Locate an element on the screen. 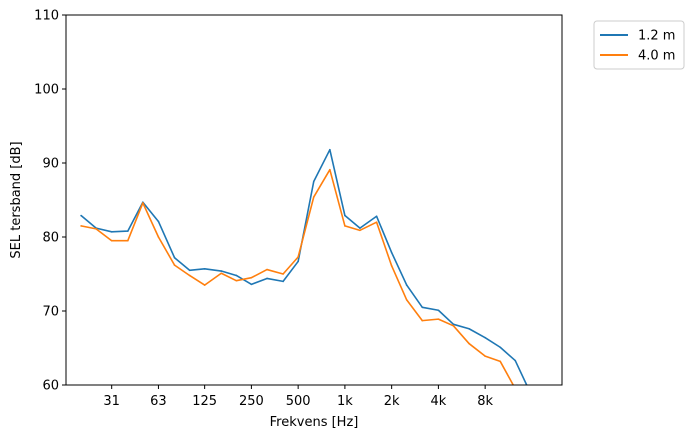 The width and height of the screenshot is (693, 438). legend-label-1: 1.2 m is located at coordinates (656, 36).